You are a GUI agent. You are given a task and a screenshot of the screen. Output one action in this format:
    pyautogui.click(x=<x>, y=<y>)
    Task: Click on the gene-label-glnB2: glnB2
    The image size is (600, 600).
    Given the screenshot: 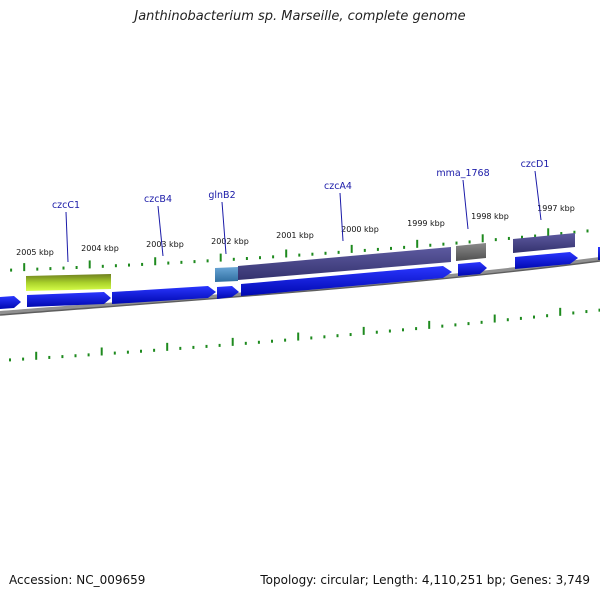 What is the action you would take?
    pyautogui.click(x=221, y=195)
    